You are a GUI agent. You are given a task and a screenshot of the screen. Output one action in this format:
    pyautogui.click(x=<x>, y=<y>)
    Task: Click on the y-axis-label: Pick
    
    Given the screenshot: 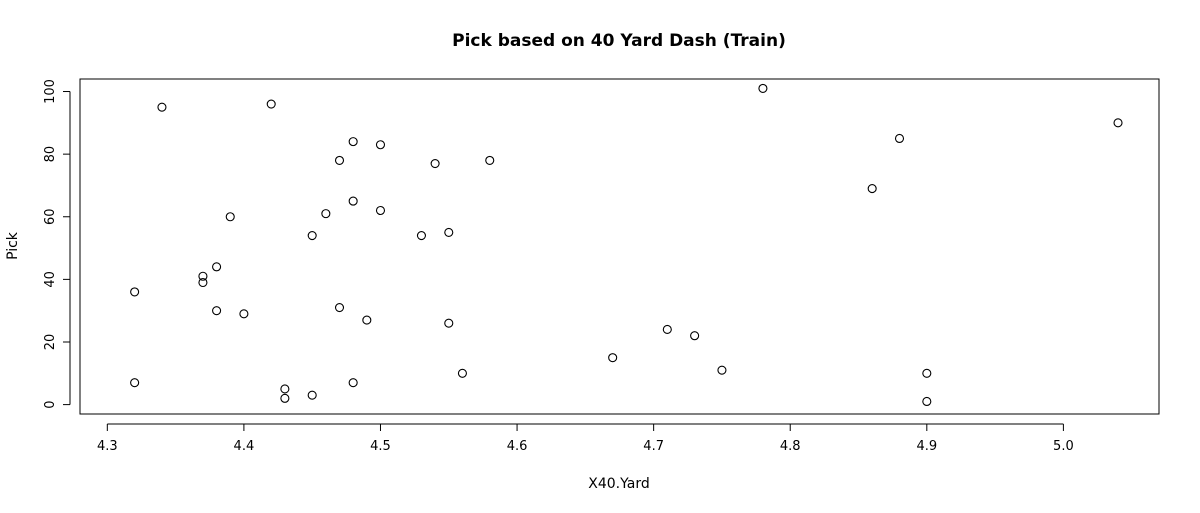 What is the action you would take?
    pyautogui.click(x=13, y=245)
    